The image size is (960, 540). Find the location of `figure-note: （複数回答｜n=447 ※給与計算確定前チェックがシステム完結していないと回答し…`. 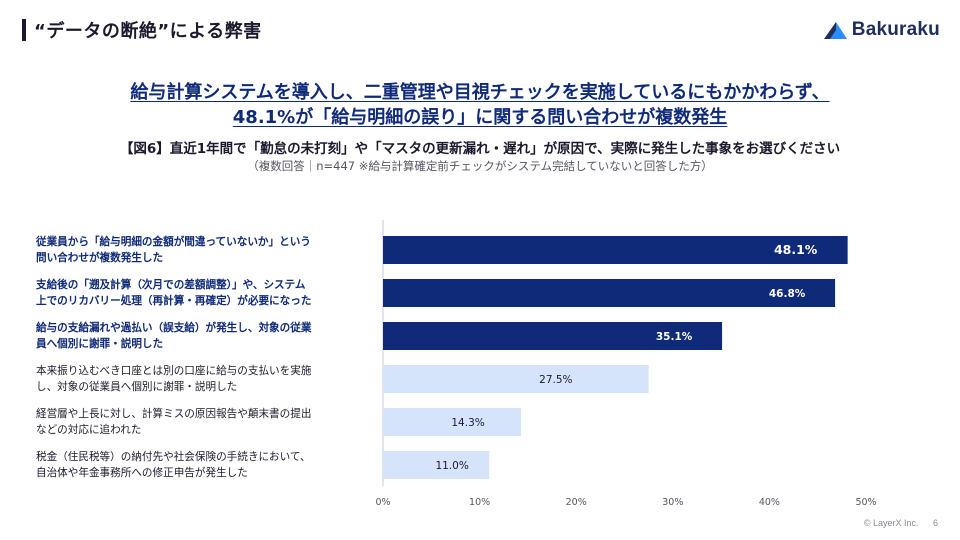

figure-note: （複数回答｜n=447 ※給与計算確定前チェックがシステム完結していないと回答し… is located at coordinates (480, 166).